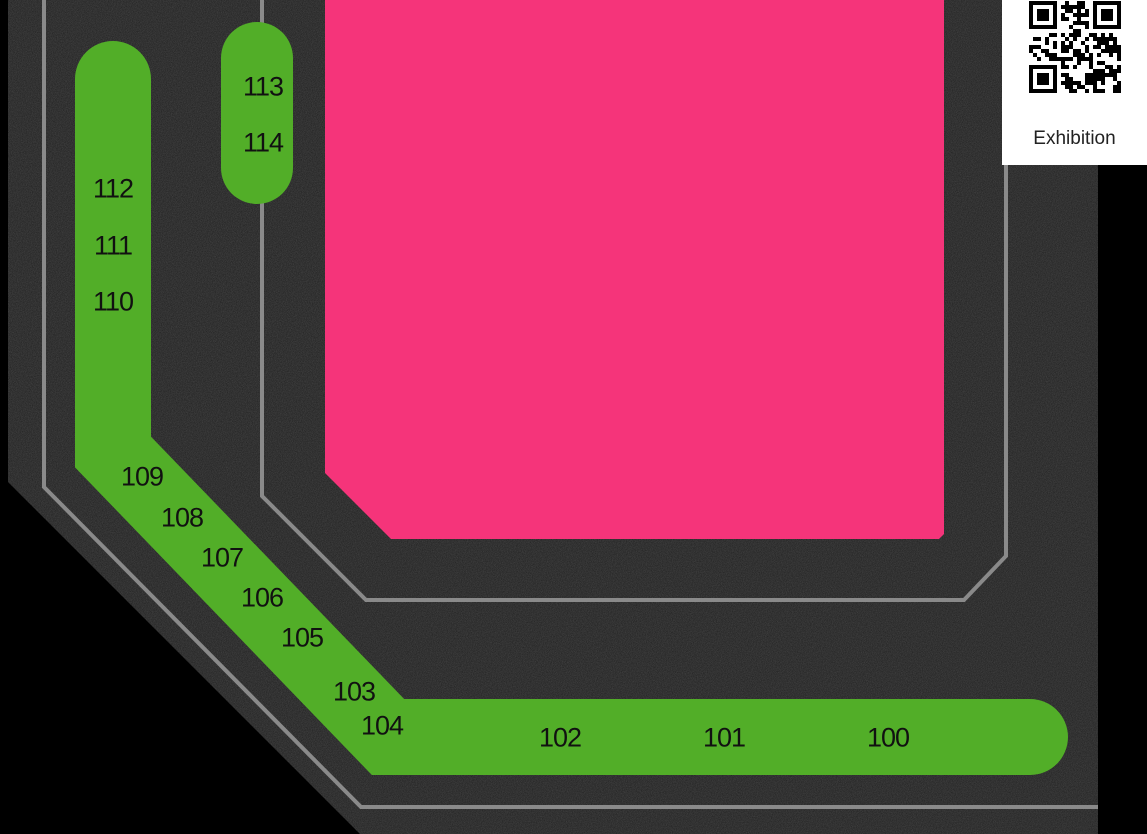 The image size is (1147, 834). I want to click on qr-panel: Exhibition, so click(1074, 82).